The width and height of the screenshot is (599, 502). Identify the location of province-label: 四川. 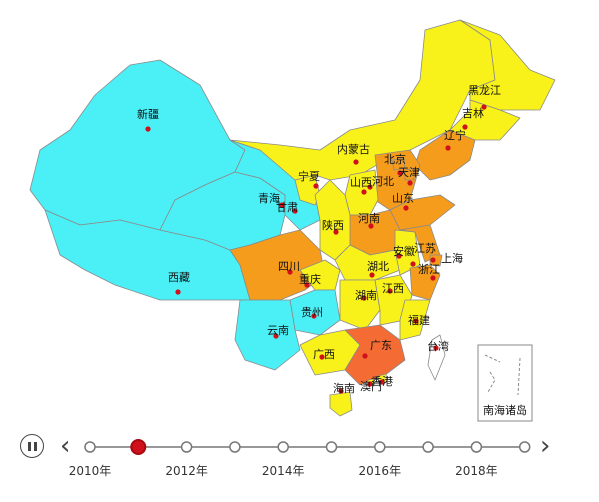
(289, 266).